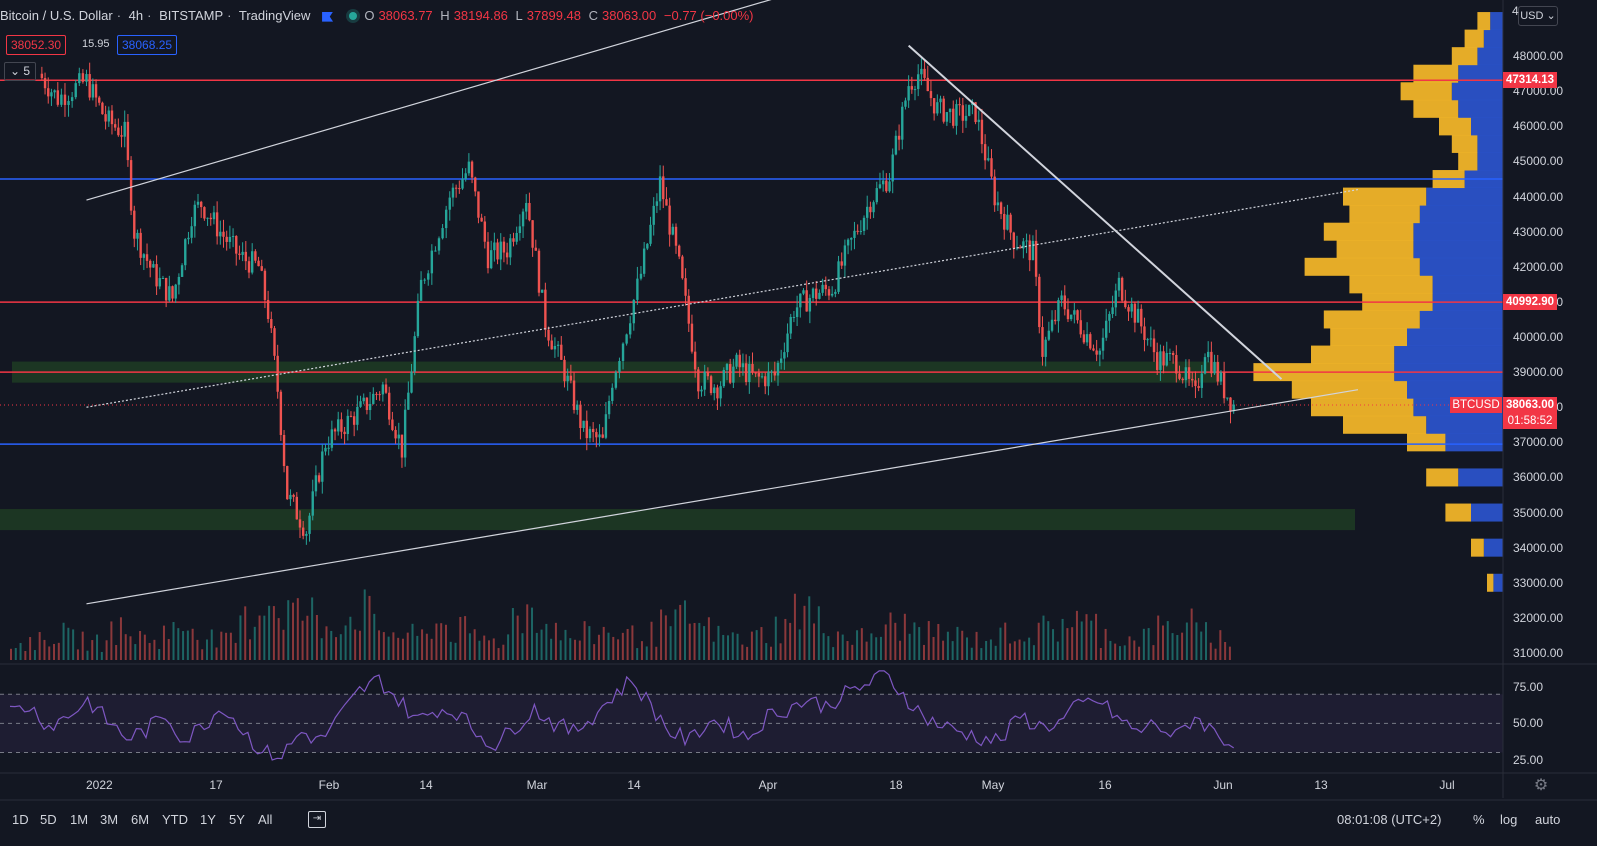  I want to click on price-tick: 44000.00, so click(1538, 196).